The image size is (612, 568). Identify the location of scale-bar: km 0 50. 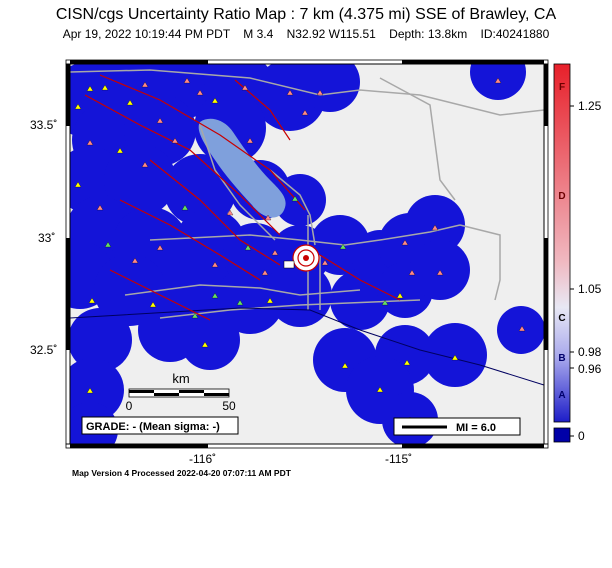
(181, 392).